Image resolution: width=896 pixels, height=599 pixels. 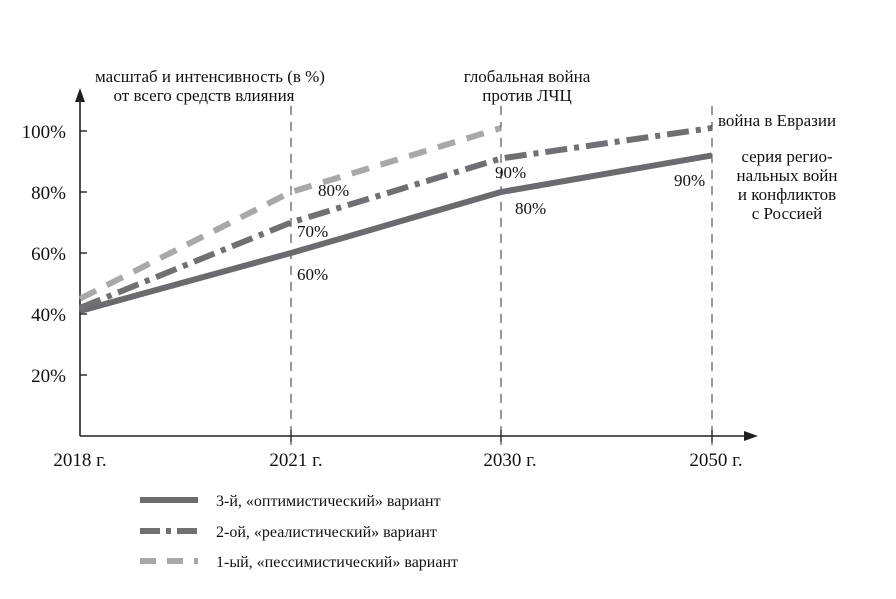 I want to click on annotation-regional-wars-line-1: серия регио-, so click(x=787, y=156).